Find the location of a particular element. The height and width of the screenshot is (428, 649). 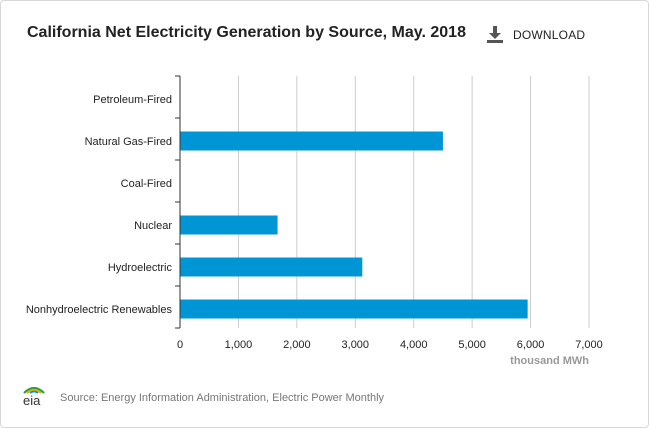

category-label-nuclear: Nuclear is located at coordinates (153, 226).